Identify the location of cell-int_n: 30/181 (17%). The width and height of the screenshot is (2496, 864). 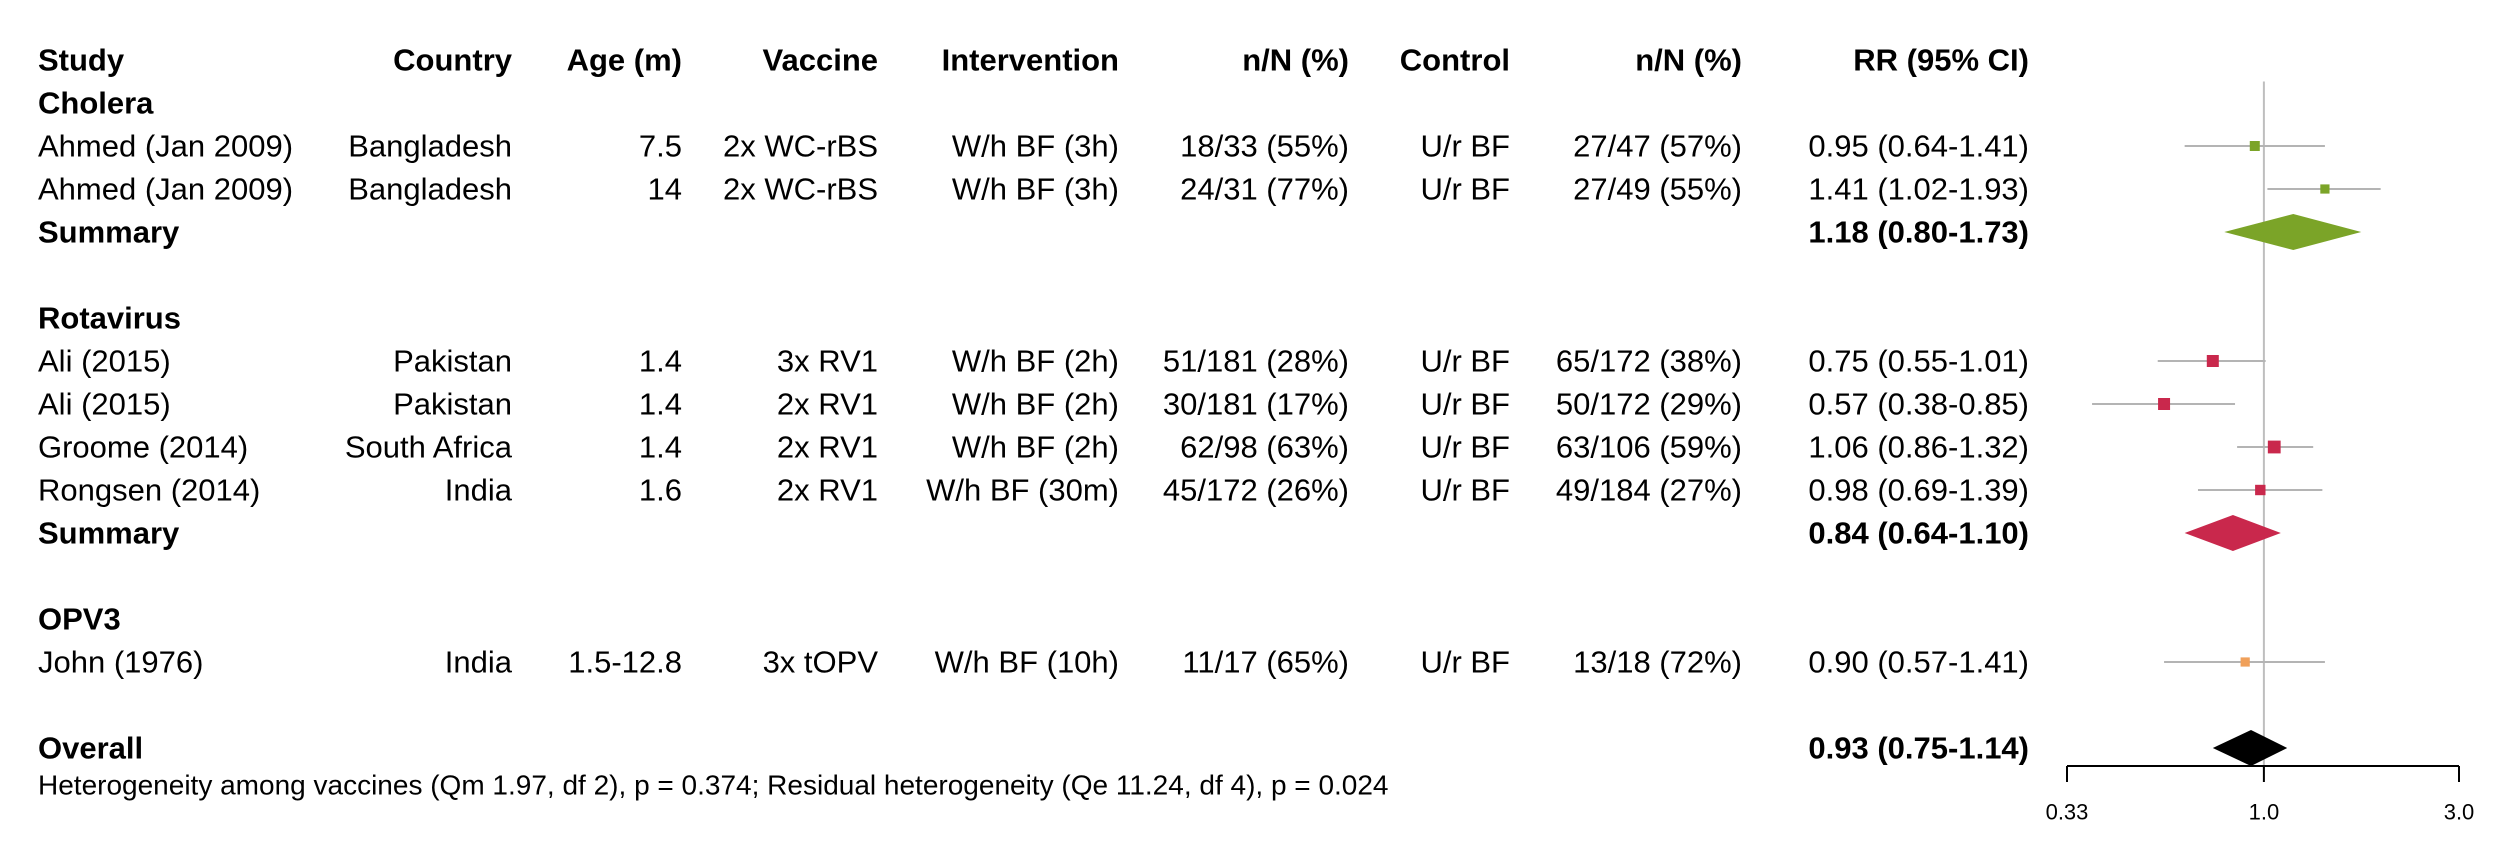
(1256, 404).